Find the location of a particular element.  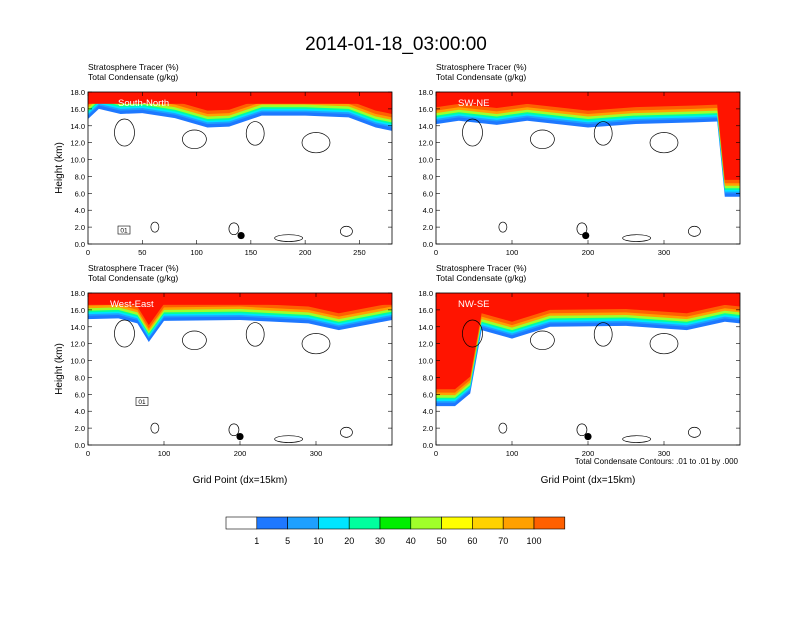

y-tick-label: 12.0 is located at coordinates (77, 344).